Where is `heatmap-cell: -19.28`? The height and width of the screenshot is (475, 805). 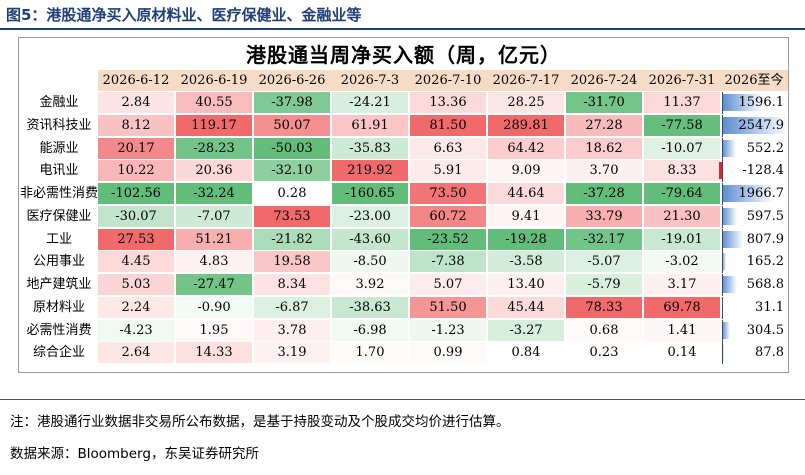 heatmap-cell: -19.28 is located at coordinates (526, 239).